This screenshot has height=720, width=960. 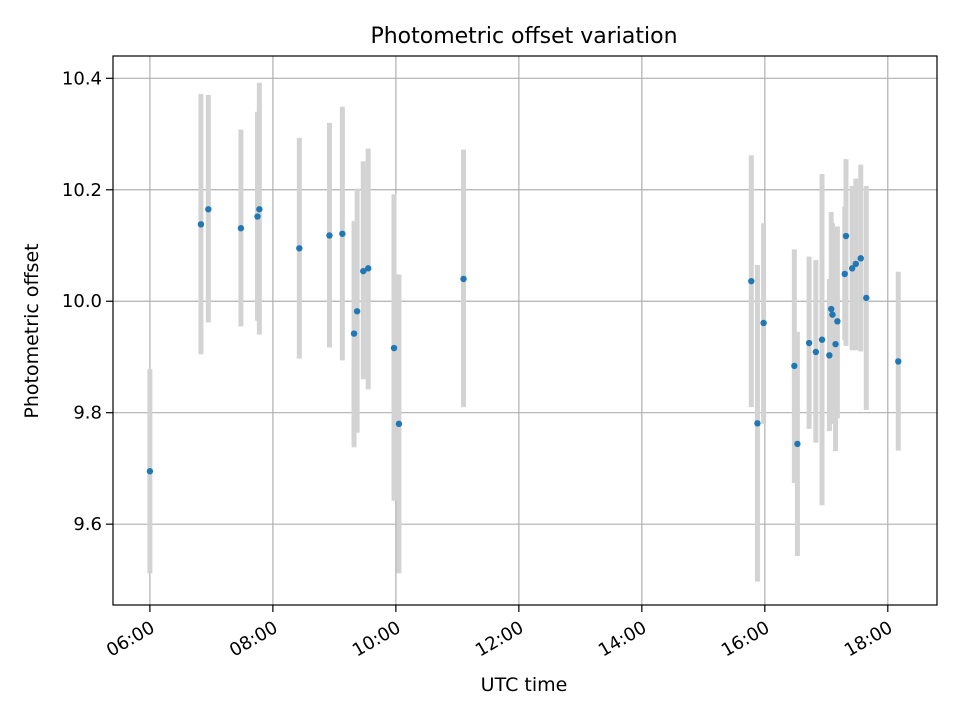 I want to click on y-tick-label: 9.6, so click(x=87, y=524).